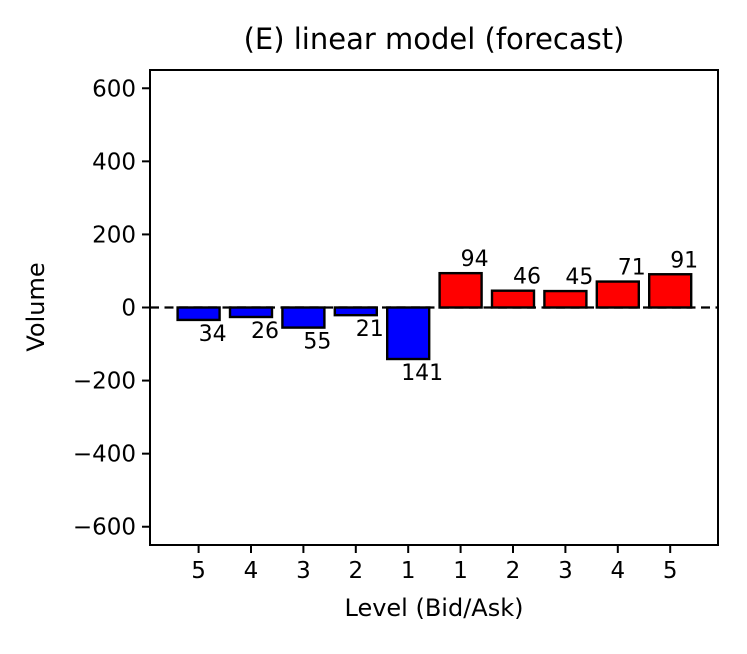 The image size is (747, 654). Describe the element at coordinates (104, 382) in the screenshot. I see `y-tick-label: −200` at that location.